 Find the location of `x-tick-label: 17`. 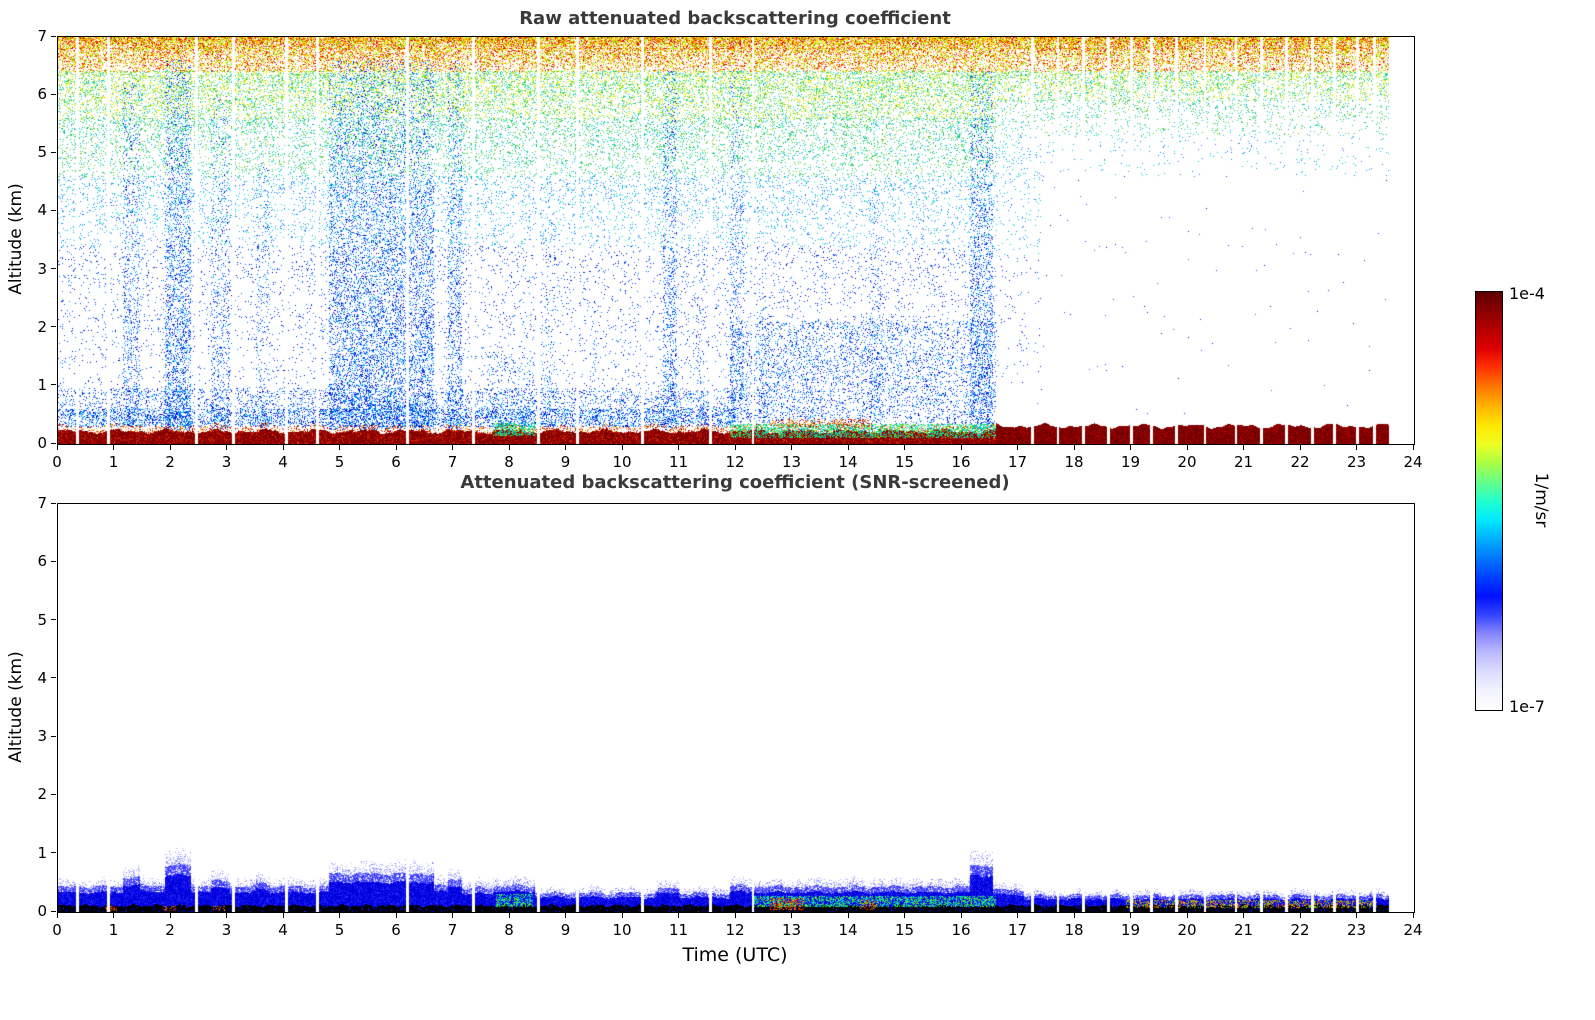

x-tick-label: 17 is located at coordinates (1017, 462).